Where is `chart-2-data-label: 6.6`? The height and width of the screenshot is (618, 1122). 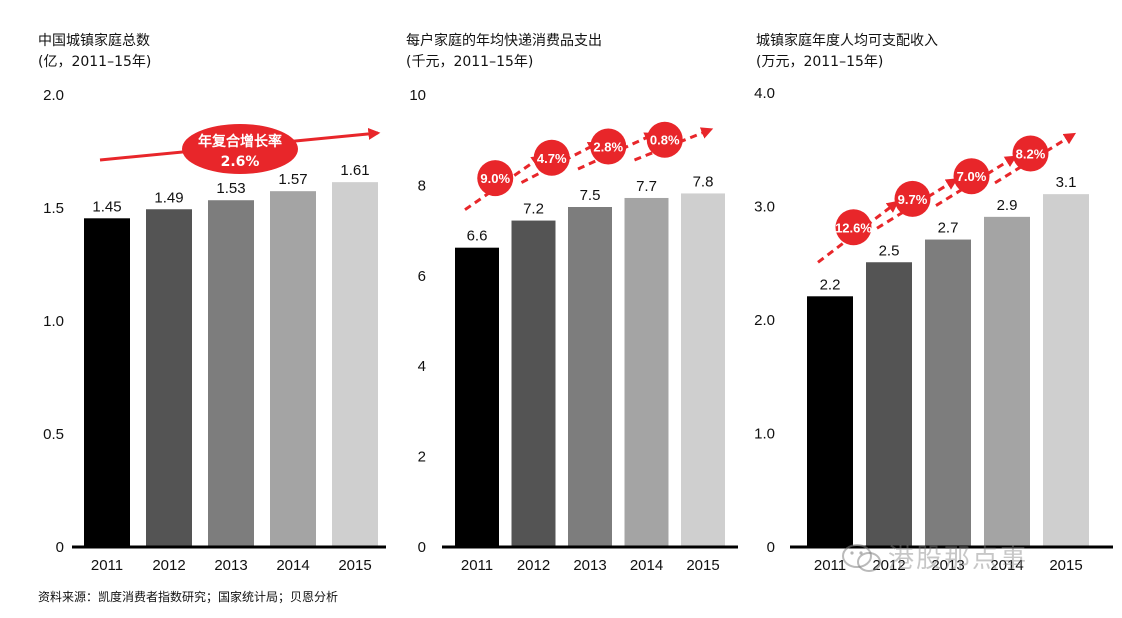 chart-2-data-label: 6.6 is located at coordinates (477, 236).